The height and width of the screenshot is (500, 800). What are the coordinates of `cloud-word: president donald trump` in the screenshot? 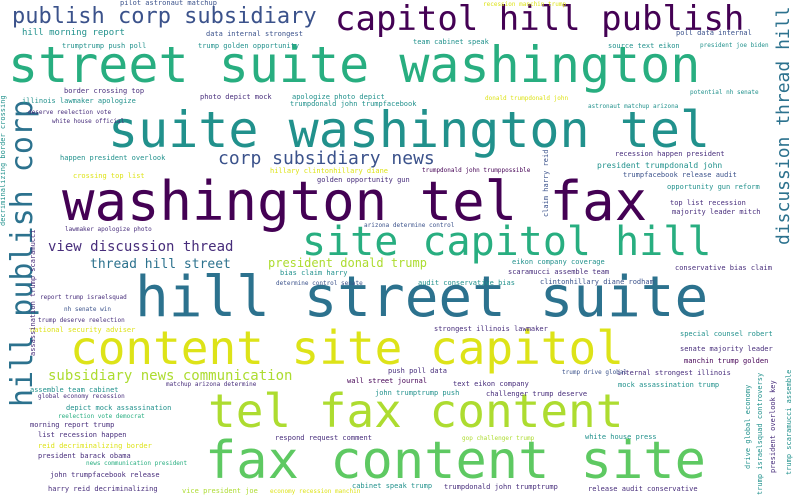 It's located at (347, 263).